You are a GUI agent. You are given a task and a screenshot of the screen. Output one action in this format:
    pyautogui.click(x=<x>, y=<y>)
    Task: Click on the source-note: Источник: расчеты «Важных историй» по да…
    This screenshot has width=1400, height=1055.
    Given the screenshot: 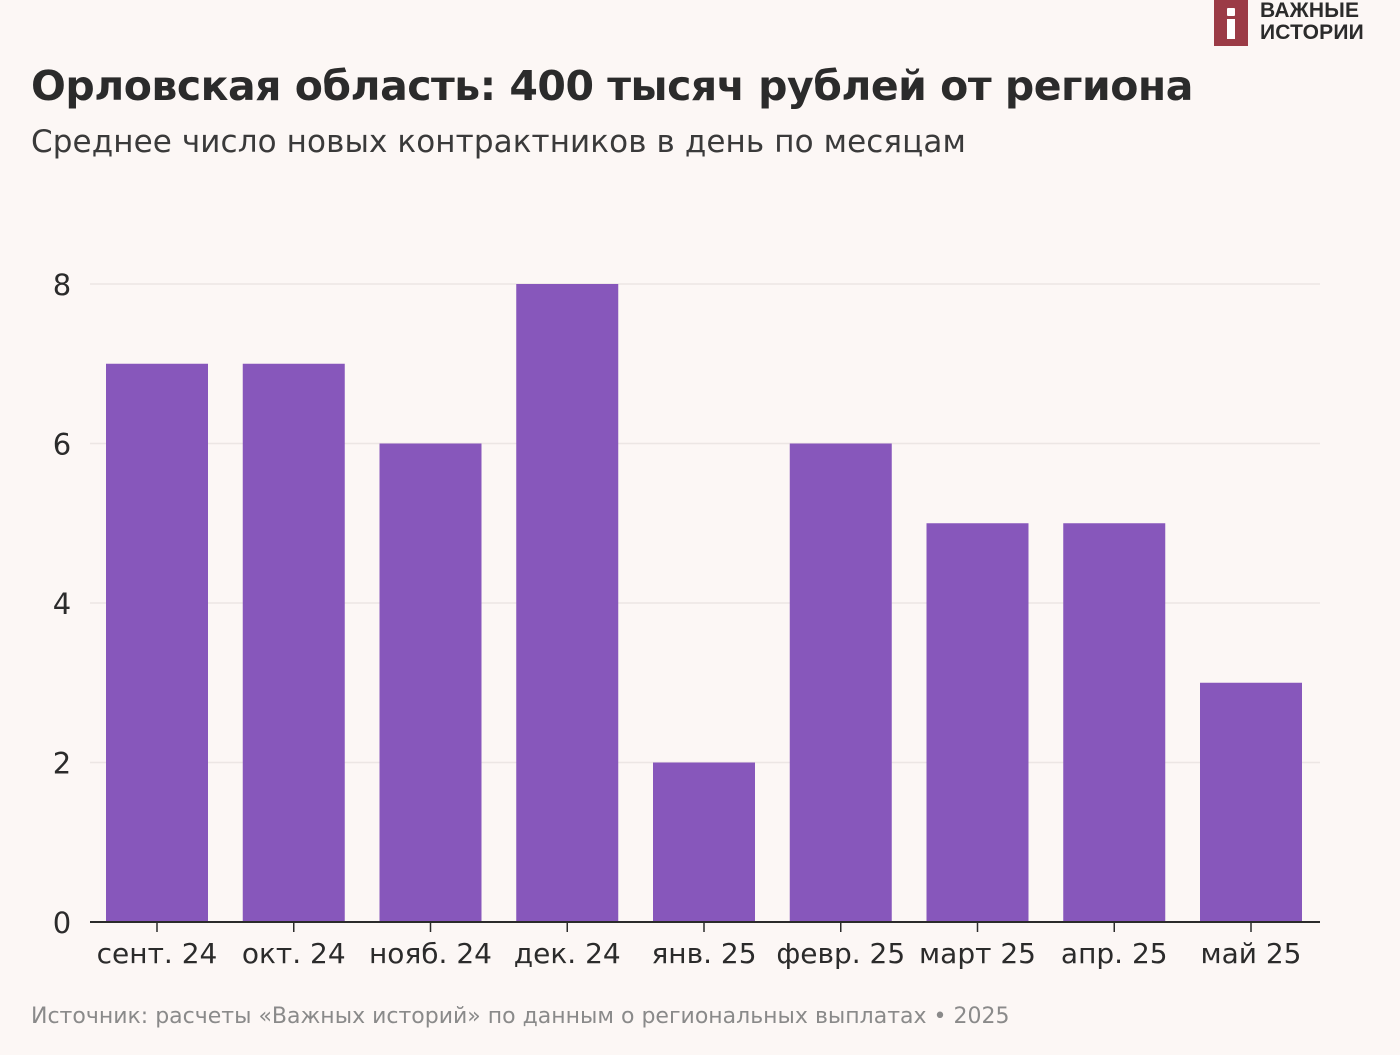 What is the action you would take?
    pyautogui.click(x=520, y=1016)
    